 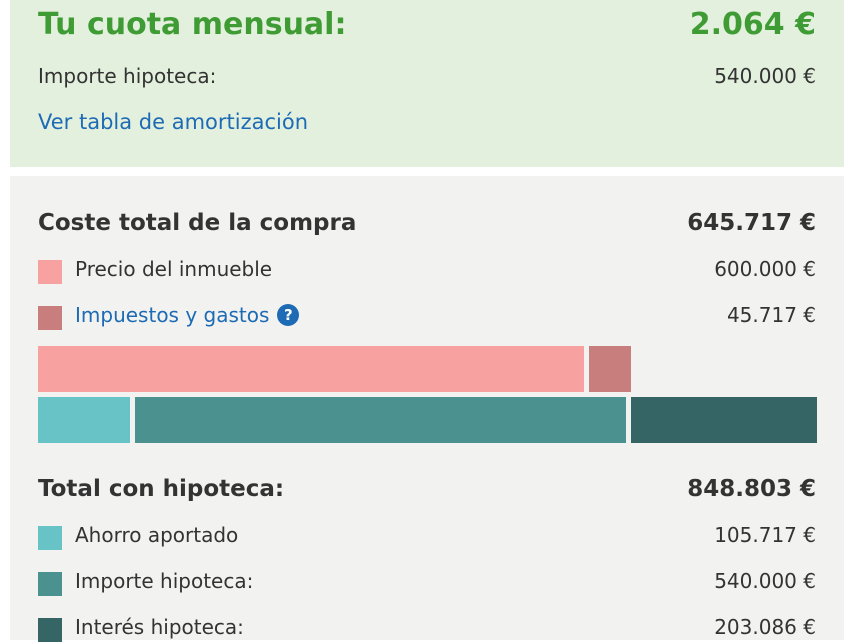 I want to click on property-price-swatch, so click(x=50, y=272).